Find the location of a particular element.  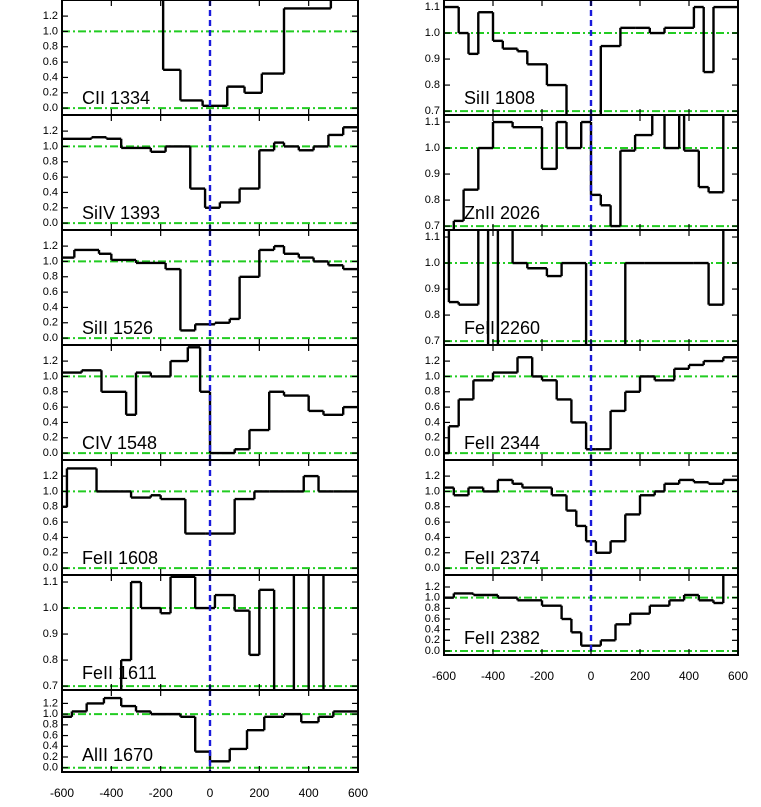

line-label: AlII 1670 is located at coordinates (117, 755).